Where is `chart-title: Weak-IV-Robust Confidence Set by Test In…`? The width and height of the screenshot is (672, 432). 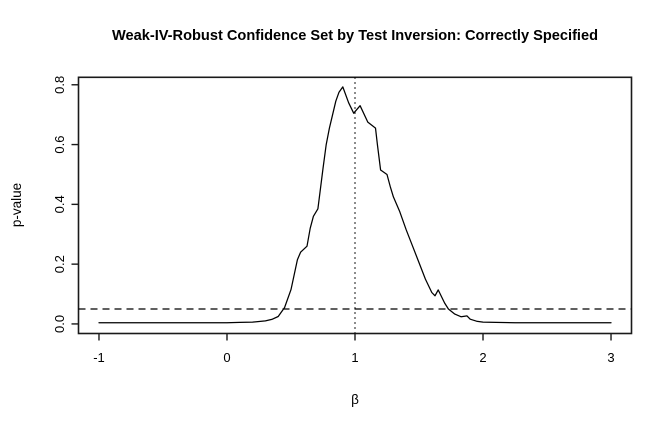 chart-title: Weak-IV-Robust Confidence Set by Test In… is located at coordinates (355, 36).